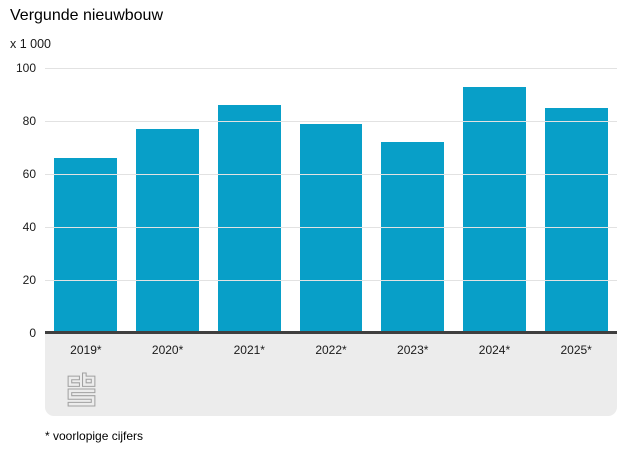  Describe the element at coordinates (494, 350) in the screenshot. I see `x-axis-label: 2024*` at that location.